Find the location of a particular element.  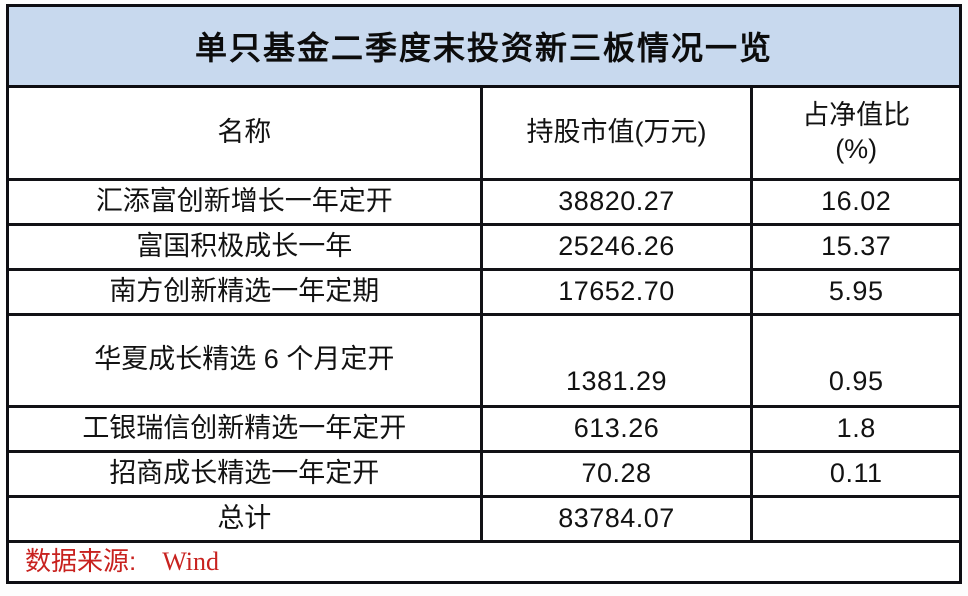

header-net-ratio: 占净值比 (%) is located at coordinates (854, 134).